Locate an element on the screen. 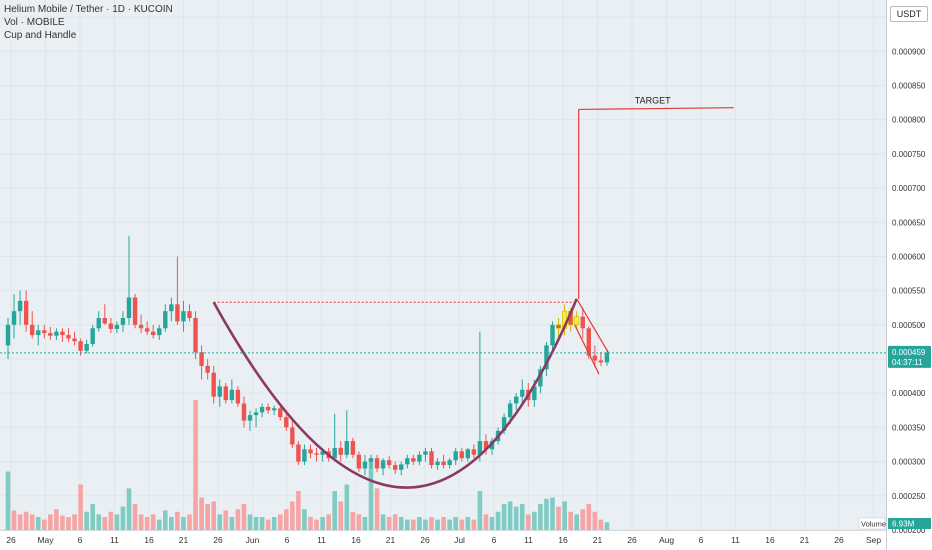 This screenshot has width=932, height=550. cup-curve is located at coordinates (395, 393).